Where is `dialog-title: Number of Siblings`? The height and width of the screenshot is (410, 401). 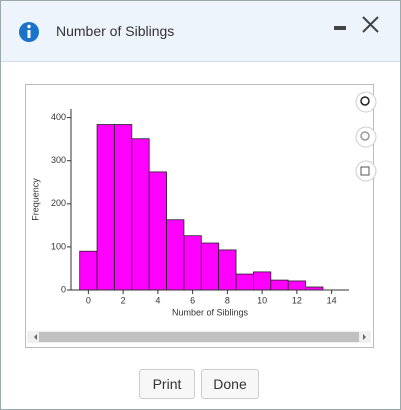
dialog-title: Number of Siblings is located at coordinates (115, 31).